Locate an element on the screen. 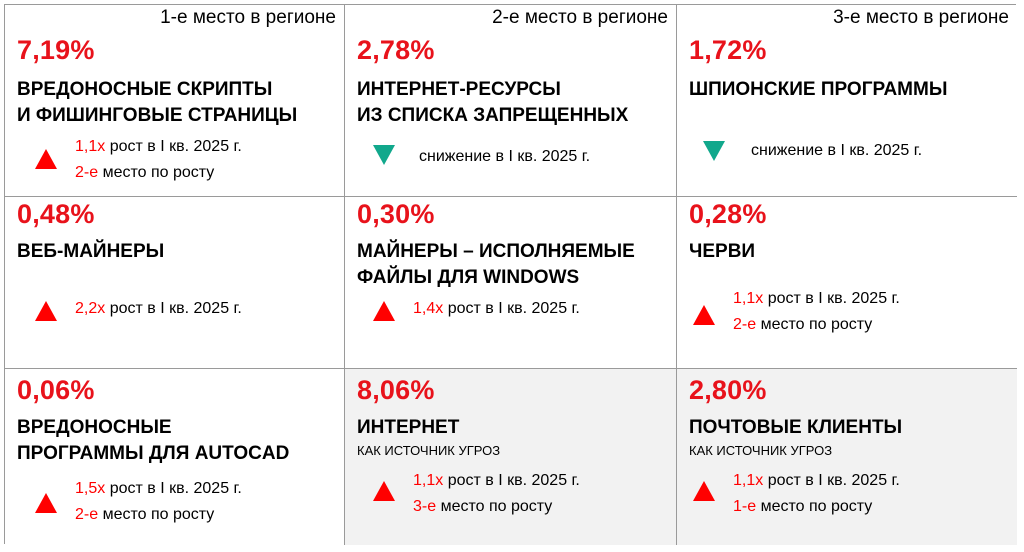  category-title-line2: ИЗ СПИСКА ЗАПРЕЩЕННЫХ is located at coordinates (493, 115).